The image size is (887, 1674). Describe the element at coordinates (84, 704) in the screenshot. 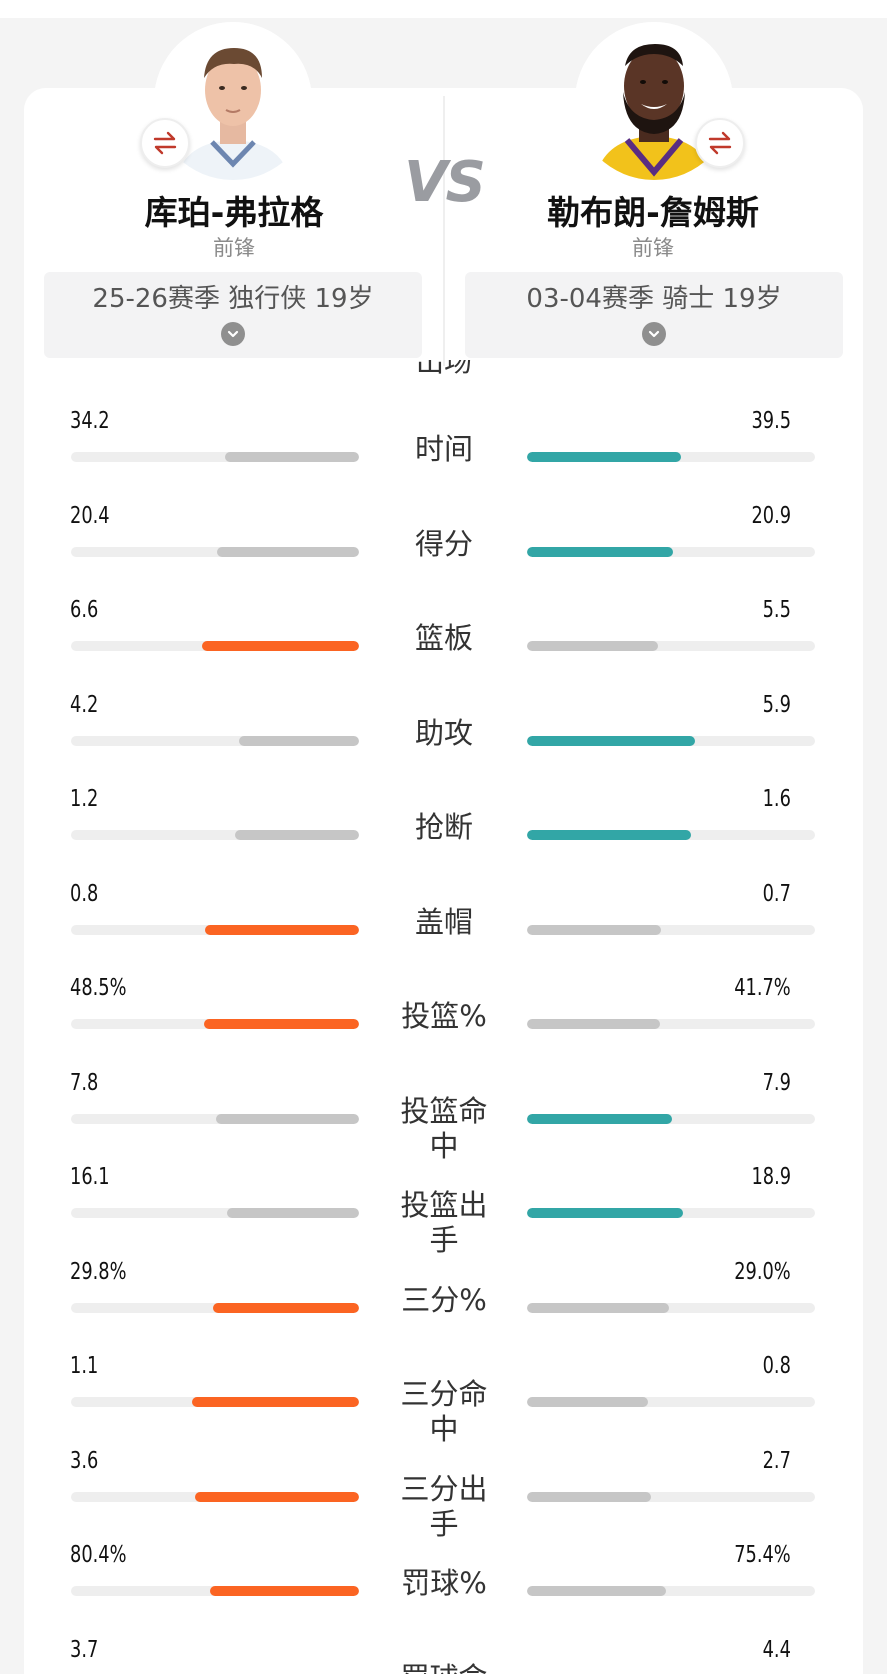

I see `left-stat-value: 4.2` at that location.